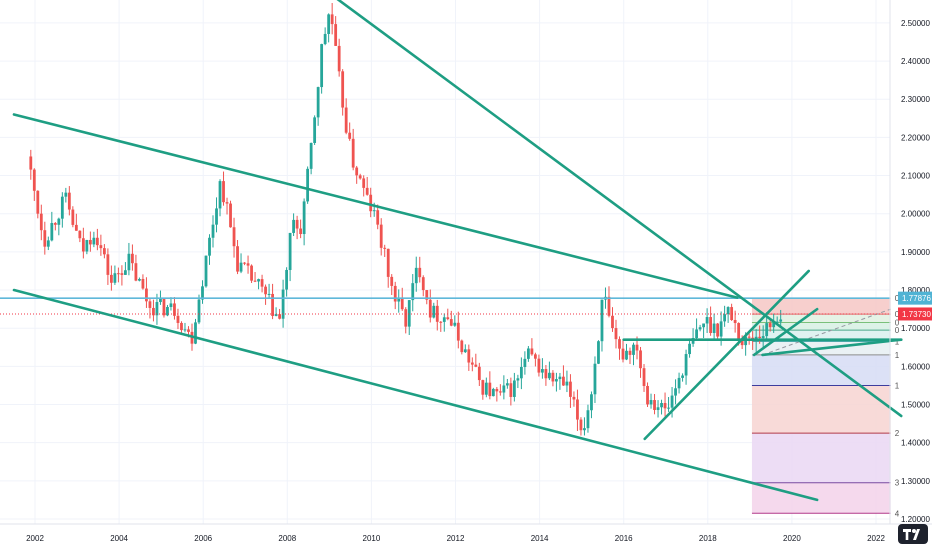  Describe the element at coordinates (35, 538) in the screenshot. I see `time-tick-label: 2002` at that location.